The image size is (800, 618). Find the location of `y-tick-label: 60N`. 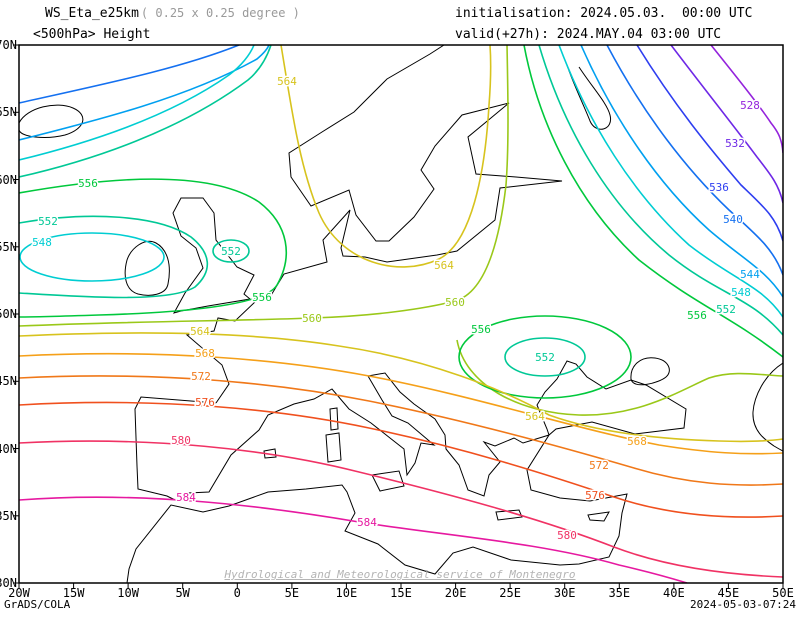

y-tick-label: 60N is located at coordinates (8, 179).